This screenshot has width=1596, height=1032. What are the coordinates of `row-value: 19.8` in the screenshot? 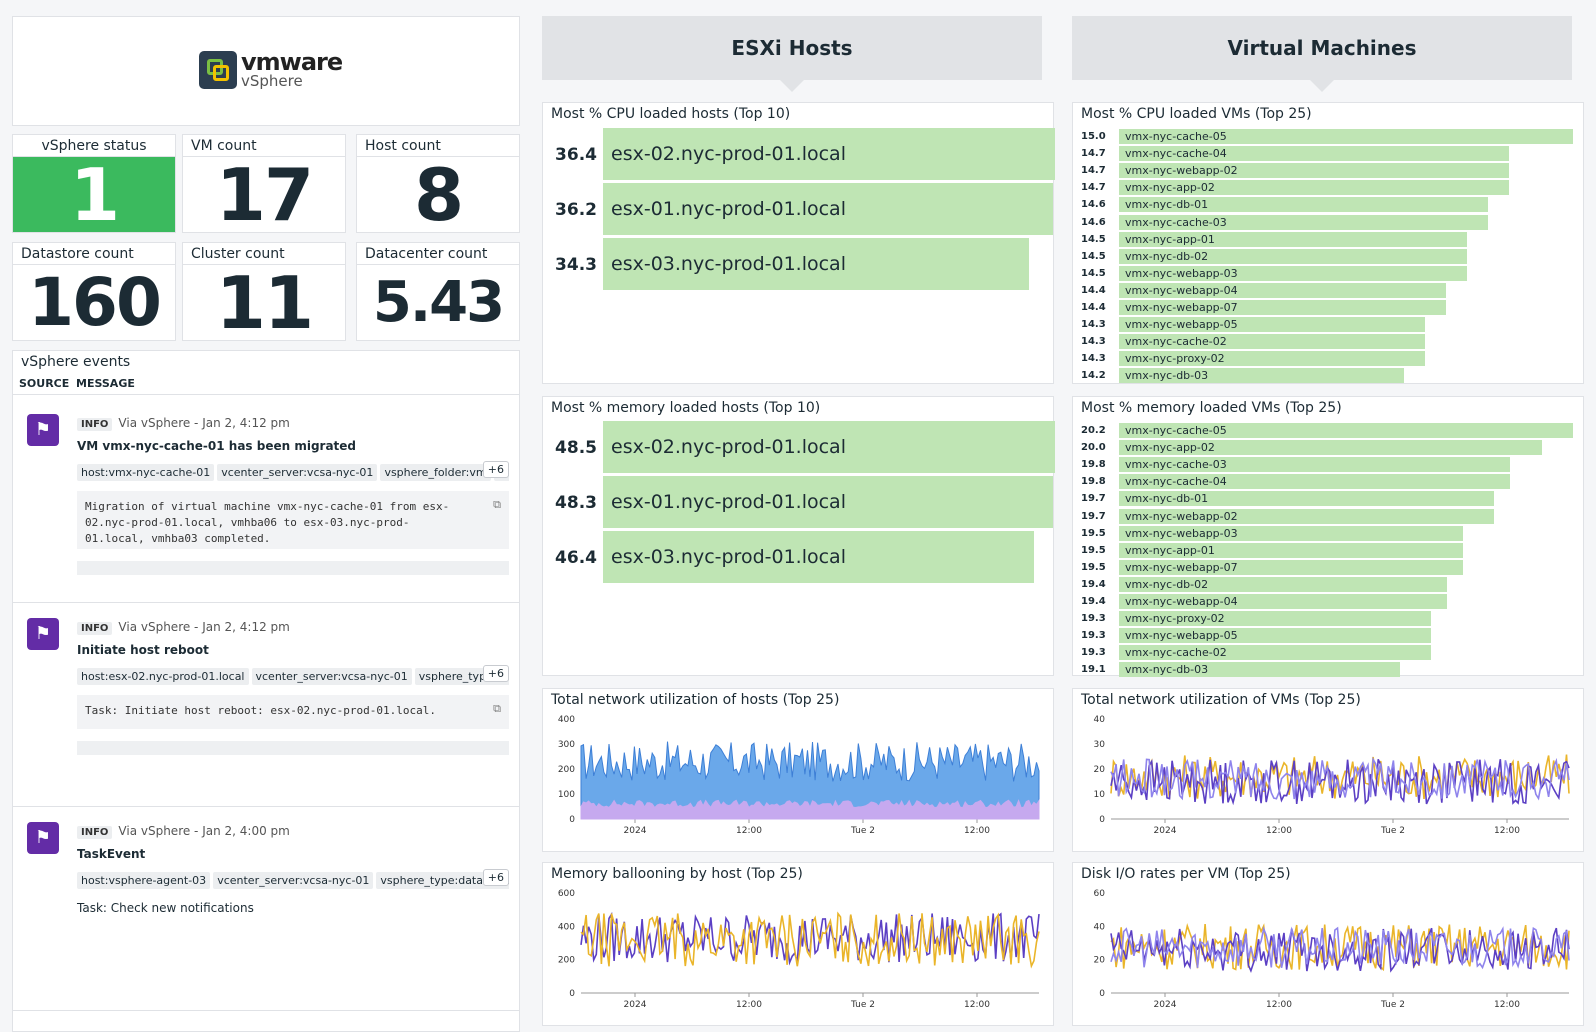 It's located at (1093, 482).